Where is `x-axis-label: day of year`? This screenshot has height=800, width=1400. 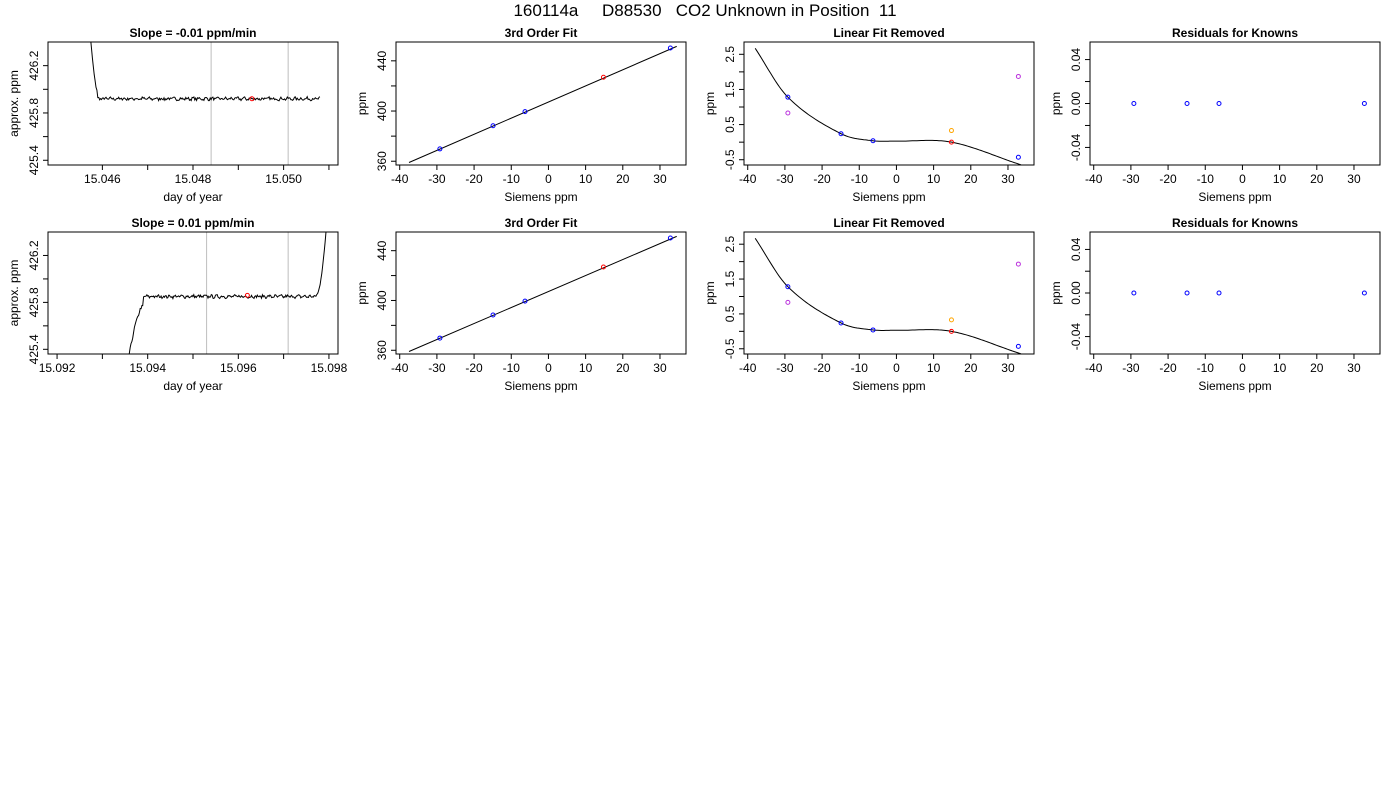 x-axis-label: day of year is located at coordinates (192, 197).